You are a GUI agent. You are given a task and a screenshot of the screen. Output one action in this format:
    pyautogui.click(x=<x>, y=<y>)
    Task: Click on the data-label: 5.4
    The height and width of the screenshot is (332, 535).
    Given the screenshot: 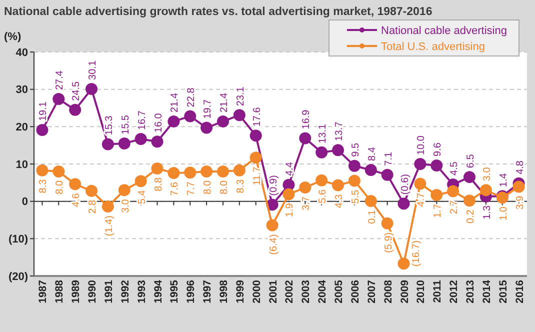 What is the action you would take?
    pyautogui.click(x=142, y=197)
    